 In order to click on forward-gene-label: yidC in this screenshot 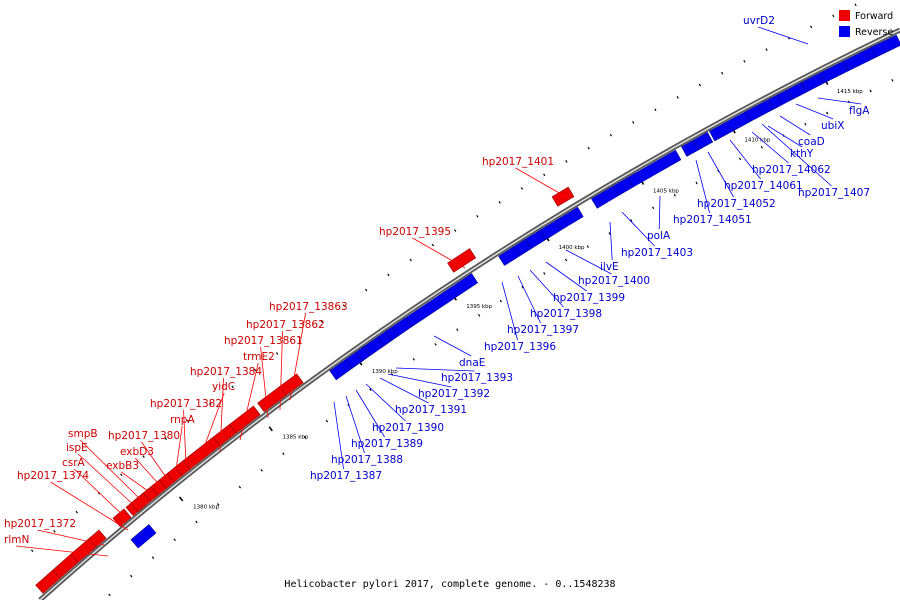, I will do `click(223, 387)`.